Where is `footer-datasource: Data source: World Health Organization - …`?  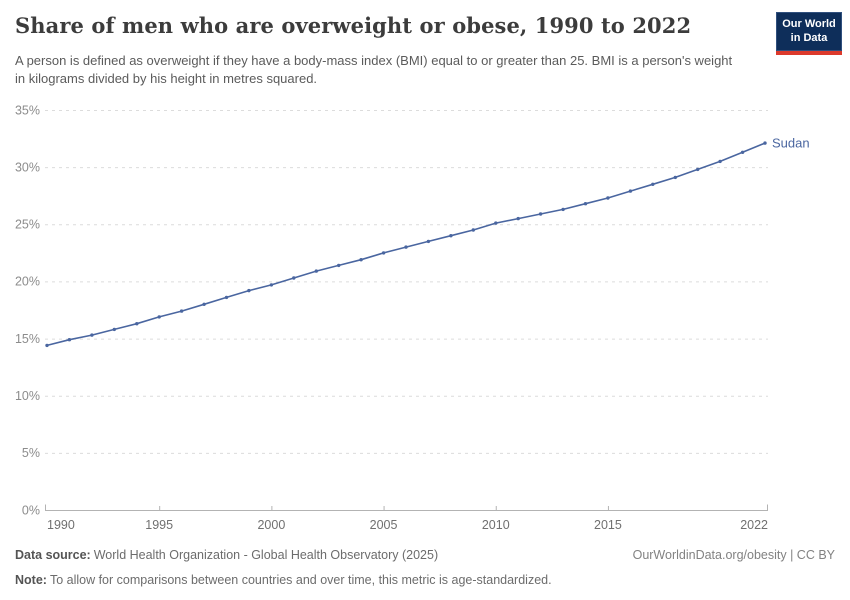 footer-datasource: Data source: World Health Organization - … is located at coordinates (226, 555).